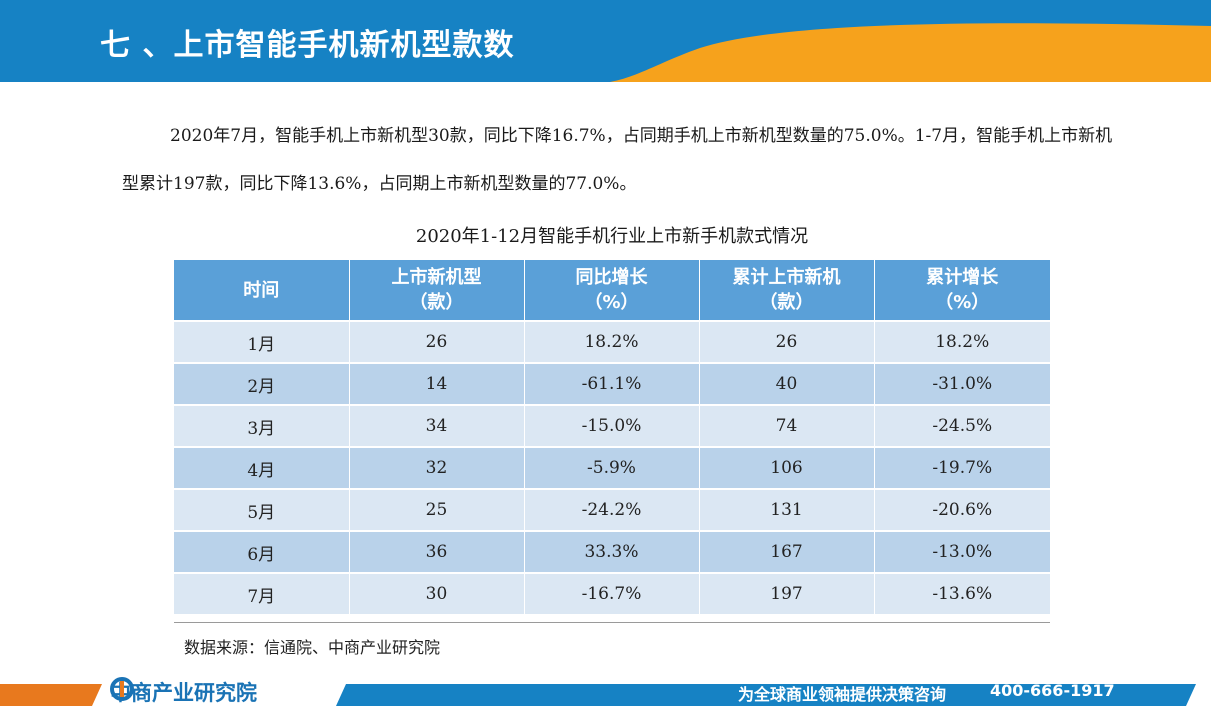  I want to click on table-cell: 30, so click(437, 594).